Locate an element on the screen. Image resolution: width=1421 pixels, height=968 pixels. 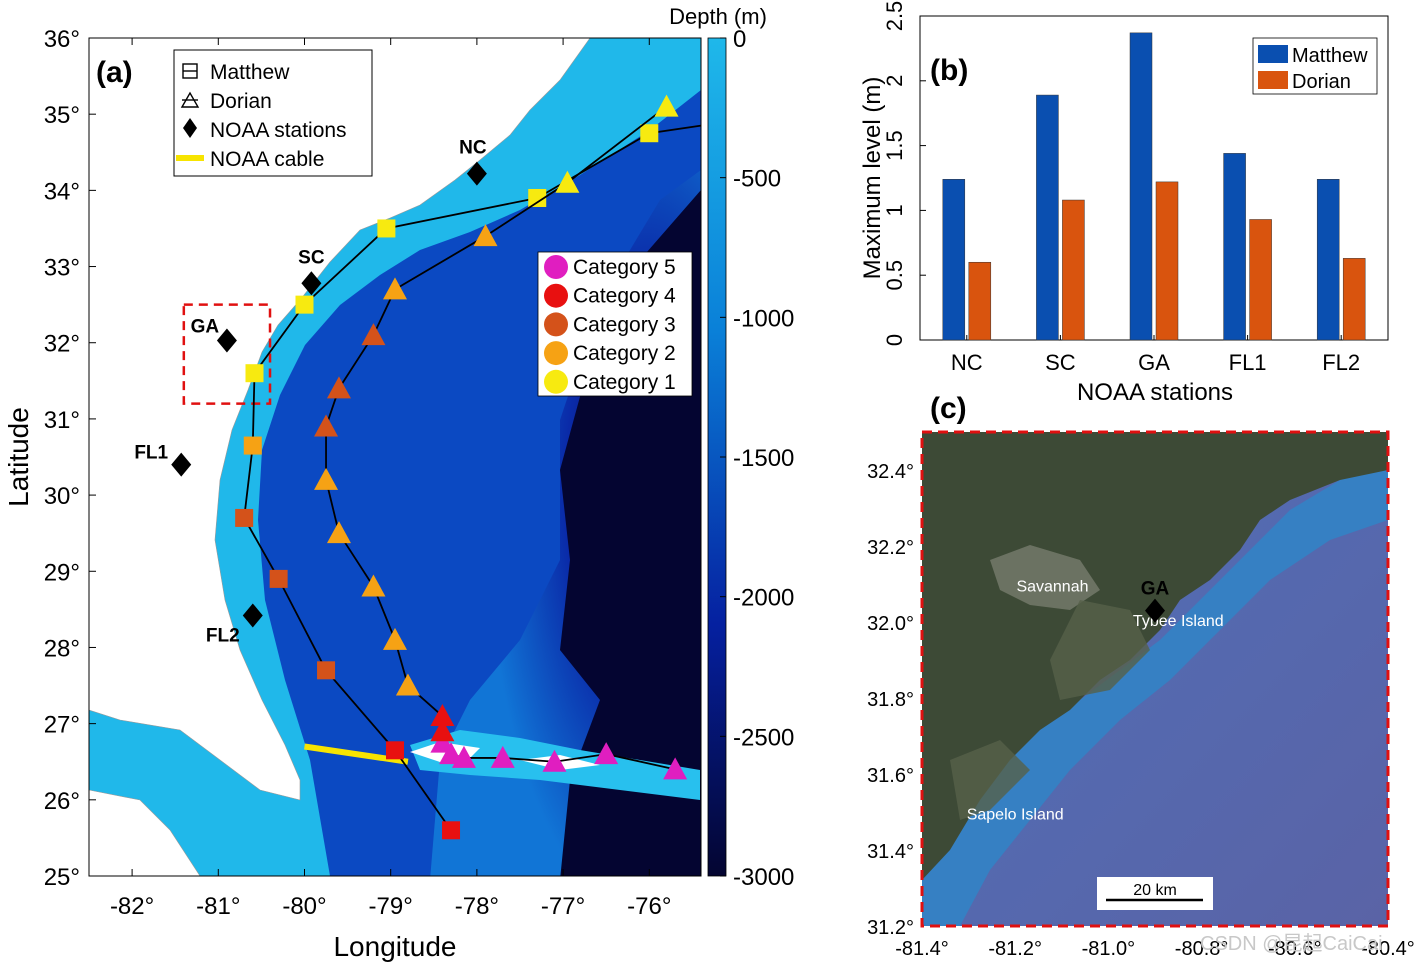
panel-b-xlabel: NOAA stations is located at coordinates (1155, 392).